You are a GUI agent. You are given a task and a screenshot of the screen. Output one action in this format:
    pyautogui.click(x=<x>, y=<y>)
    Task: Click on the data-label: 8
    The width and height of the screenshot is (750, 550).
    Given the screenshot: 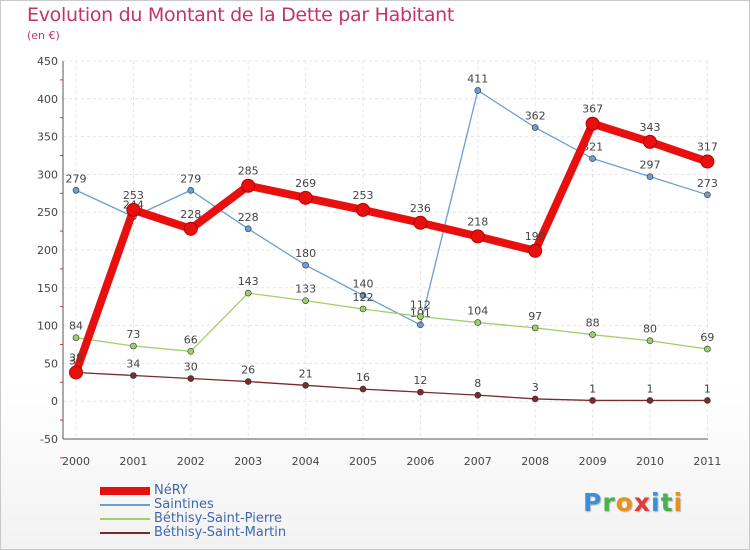 What is the action you would take?
    pyautogui.click(x=477, y=383)
    